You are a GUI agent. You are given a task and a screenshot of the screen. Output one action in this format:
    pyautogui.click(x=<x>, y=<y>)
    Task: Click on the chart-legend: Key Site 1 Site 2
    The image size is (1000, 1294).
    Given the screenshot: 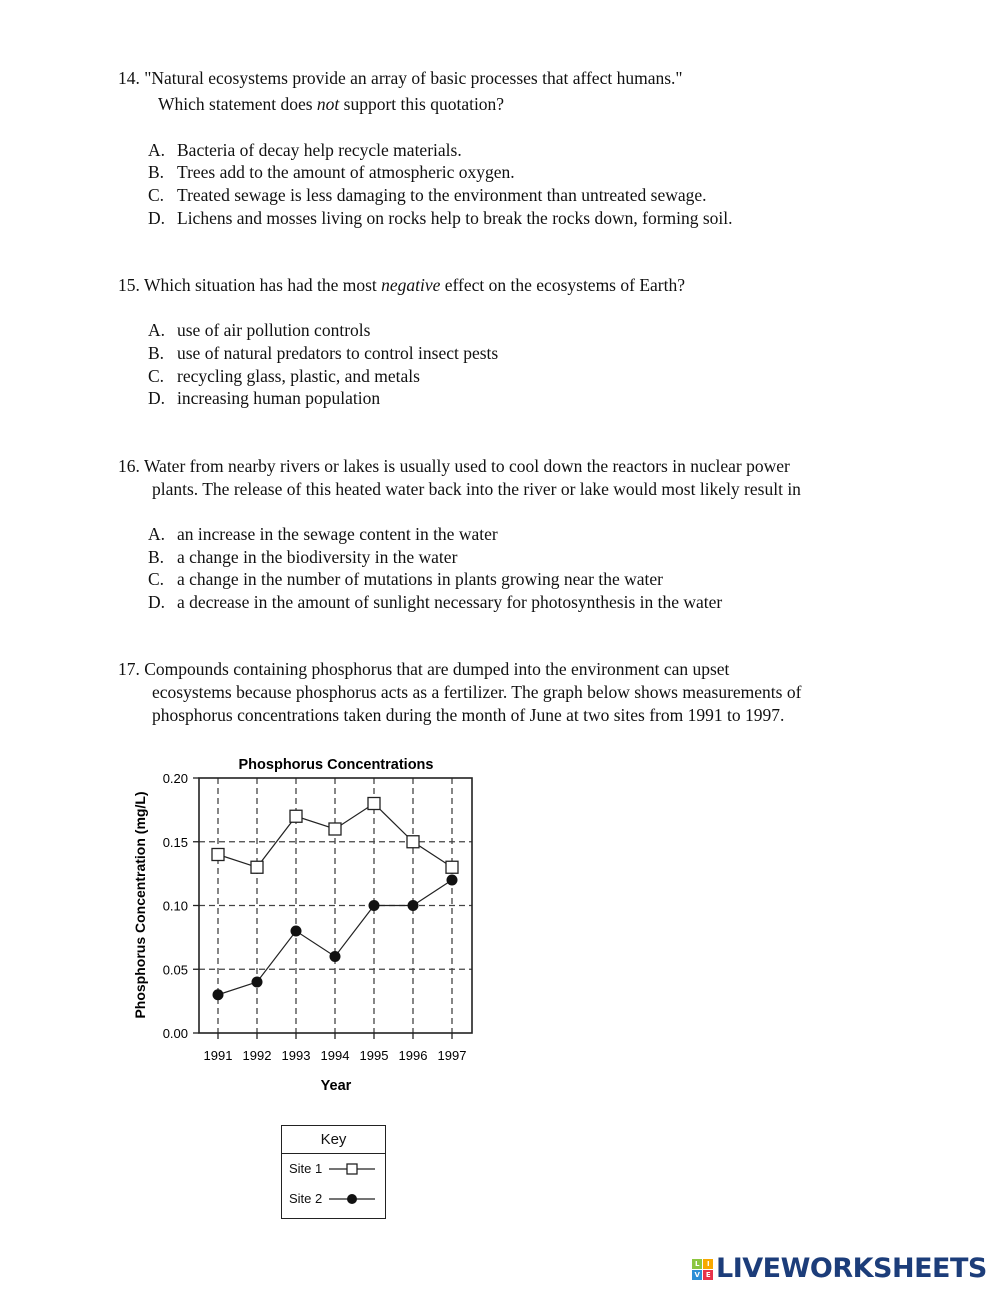 What is the action you would take?
    pyautogui.click(x=333, y=1172)
    